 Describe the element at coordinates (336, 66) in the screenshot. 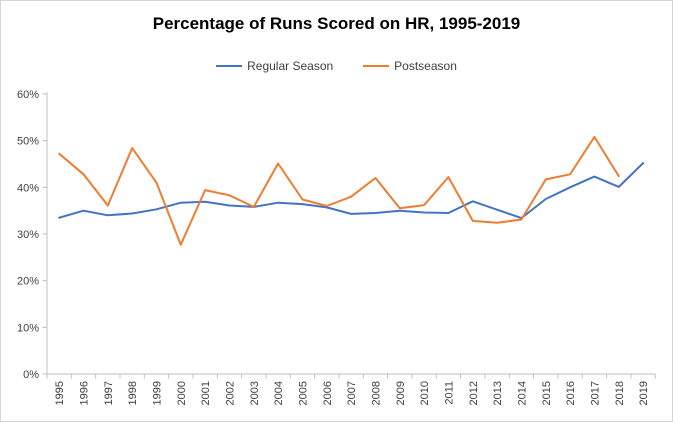

I see `chart-legend: Regular Season Postseason` at that location.